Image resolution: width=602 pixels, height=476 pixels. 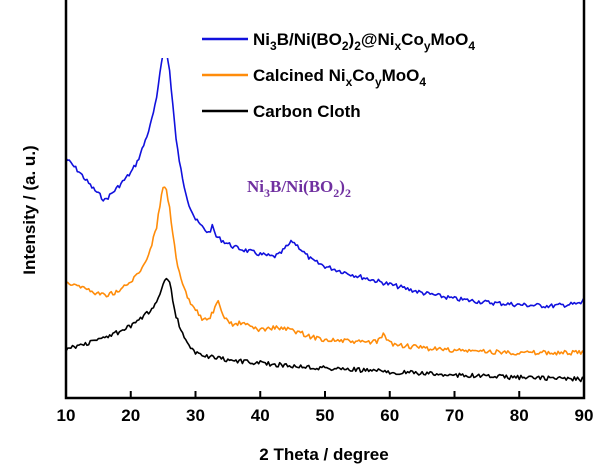 What do you see at coordinates (454, 415) in the screenshot?
I see `x-tick-label: 70` at bounding box center [454, 415].